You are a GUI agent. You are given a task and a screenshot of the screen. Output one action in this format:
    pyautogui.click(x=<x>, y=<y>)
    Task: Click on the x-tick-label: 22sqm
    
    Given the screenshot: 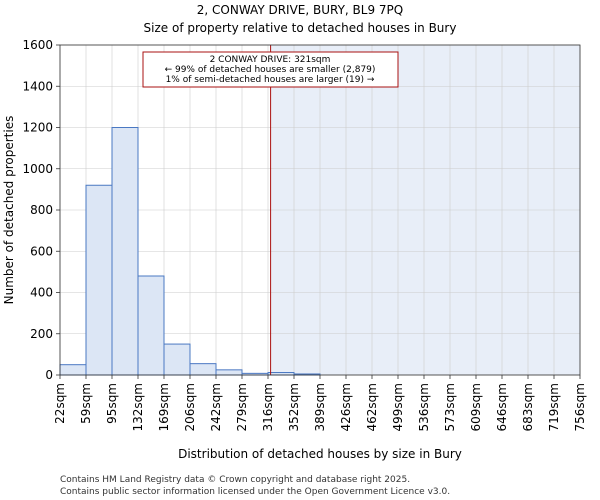 What is the action you would take?
    pyautogui.click(x=60, y=403)
    